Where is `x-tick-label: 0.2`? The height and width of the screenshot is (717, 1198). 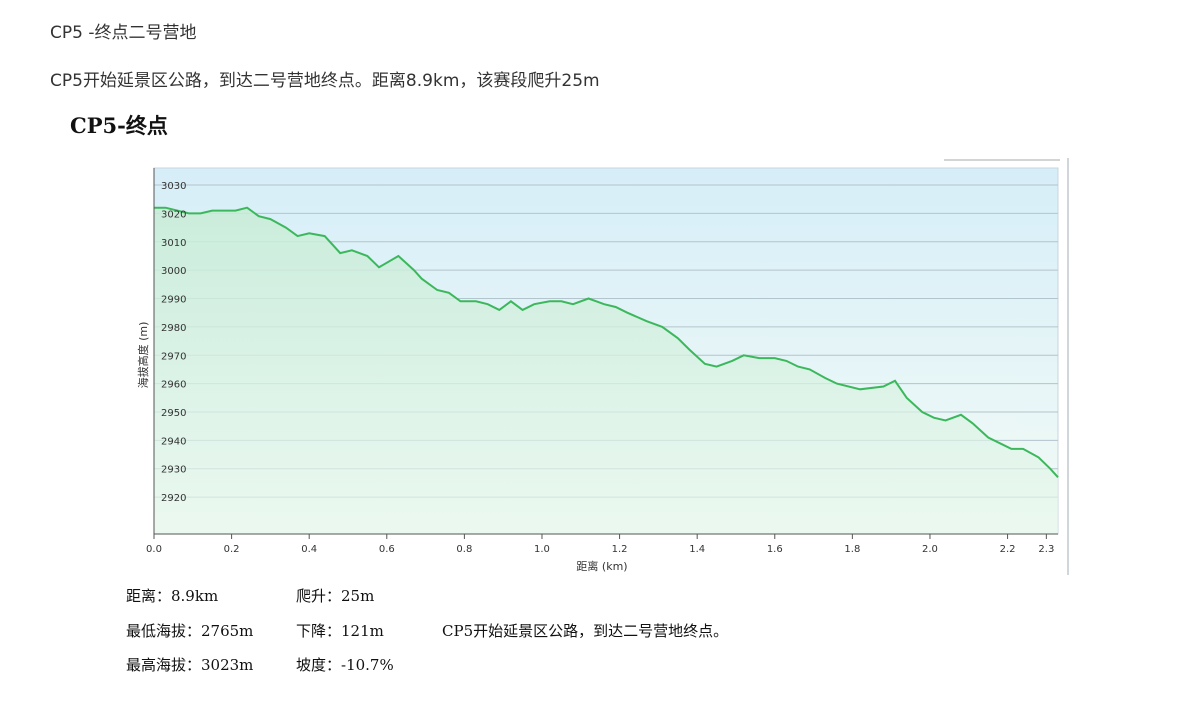 x-tick-label: 0.2 is located at coordinates (232, 549).